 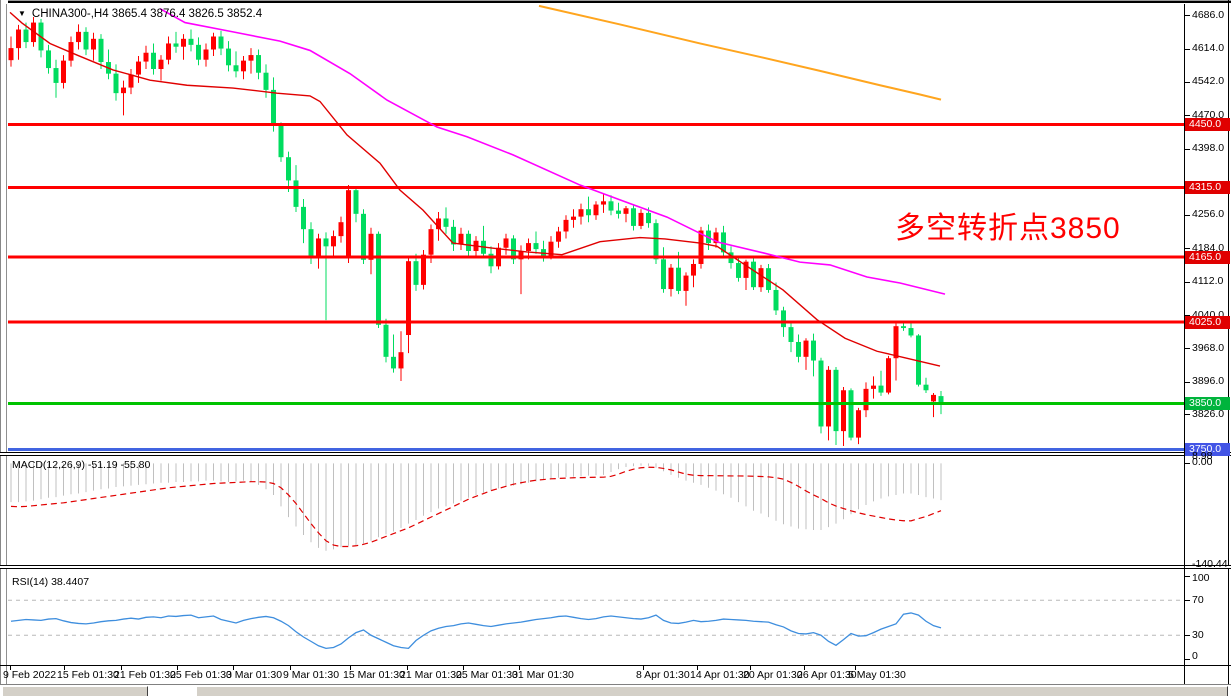 What do you see at coordinates (1208, 281) in the screenshot?
I see `price-tick-label: 4112.0` at bounding box center [1208, 281].